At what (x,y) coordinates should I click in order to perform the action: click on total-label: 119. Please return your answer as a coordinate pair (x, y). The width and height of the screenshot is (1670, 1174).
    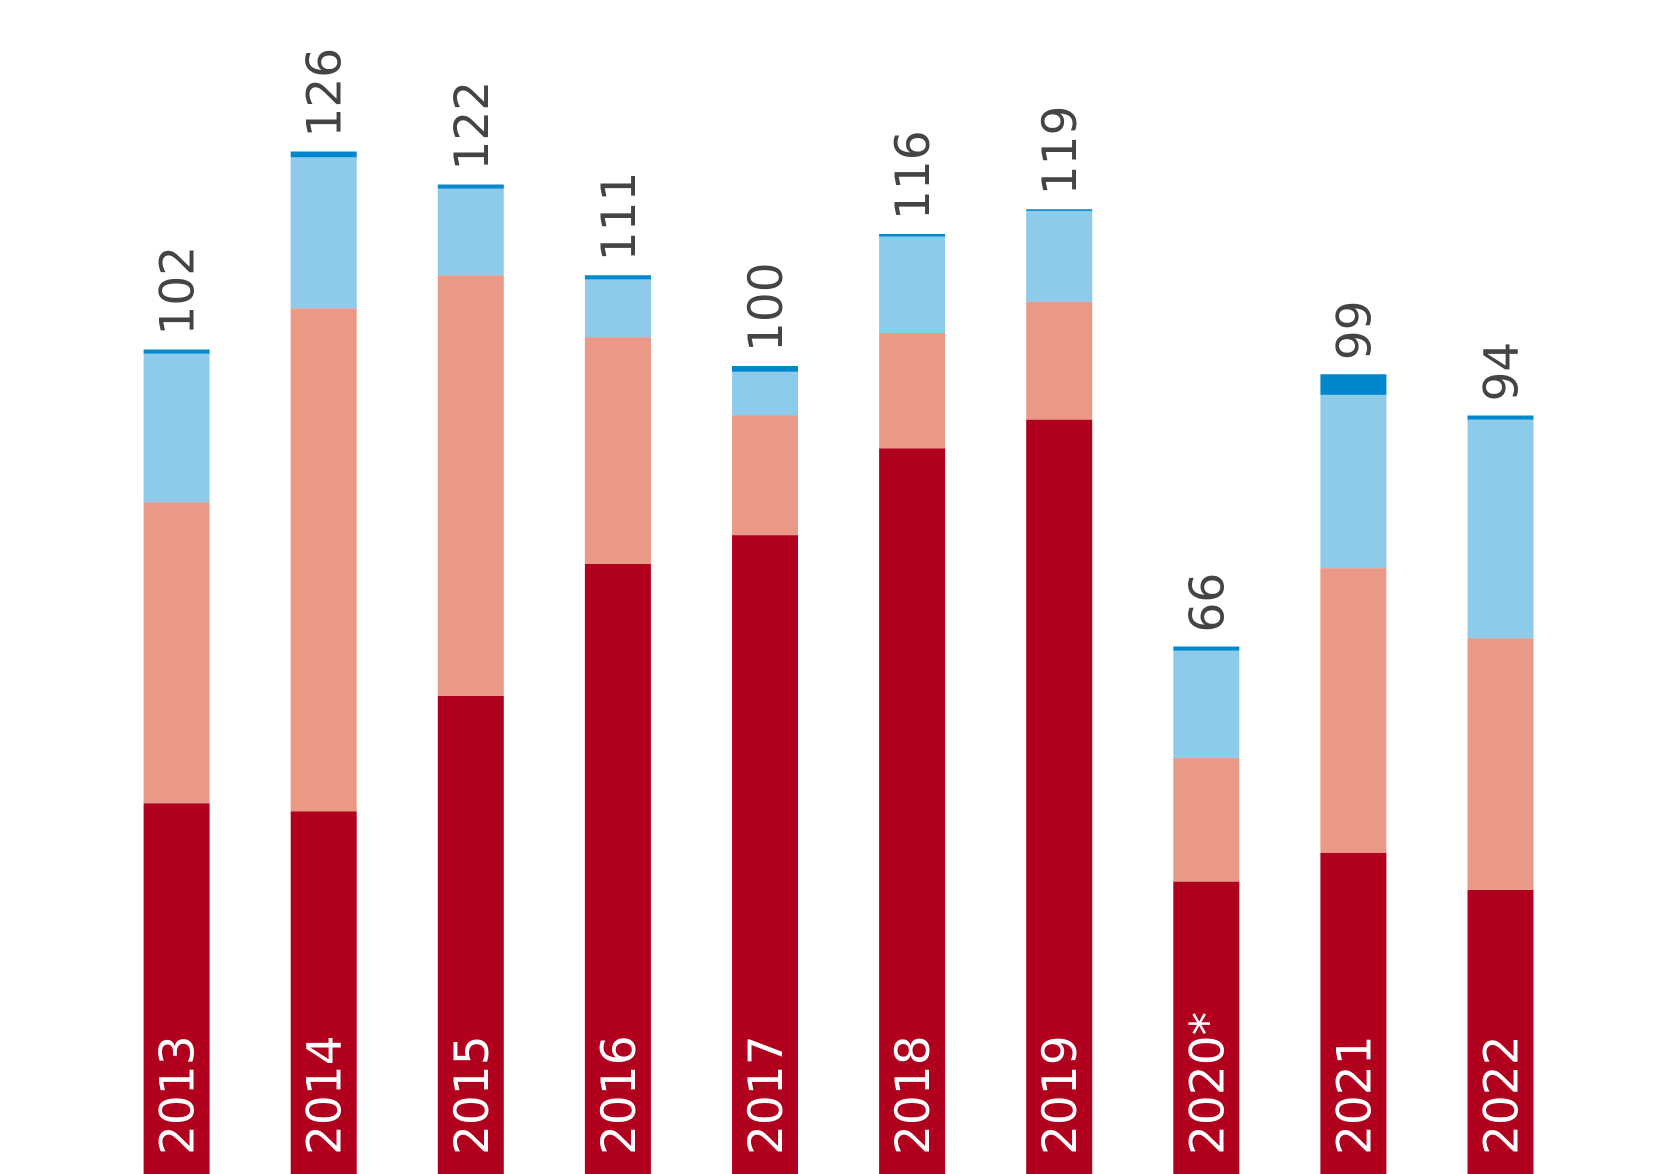
    Looking at the image, I should click on (1060, 151).